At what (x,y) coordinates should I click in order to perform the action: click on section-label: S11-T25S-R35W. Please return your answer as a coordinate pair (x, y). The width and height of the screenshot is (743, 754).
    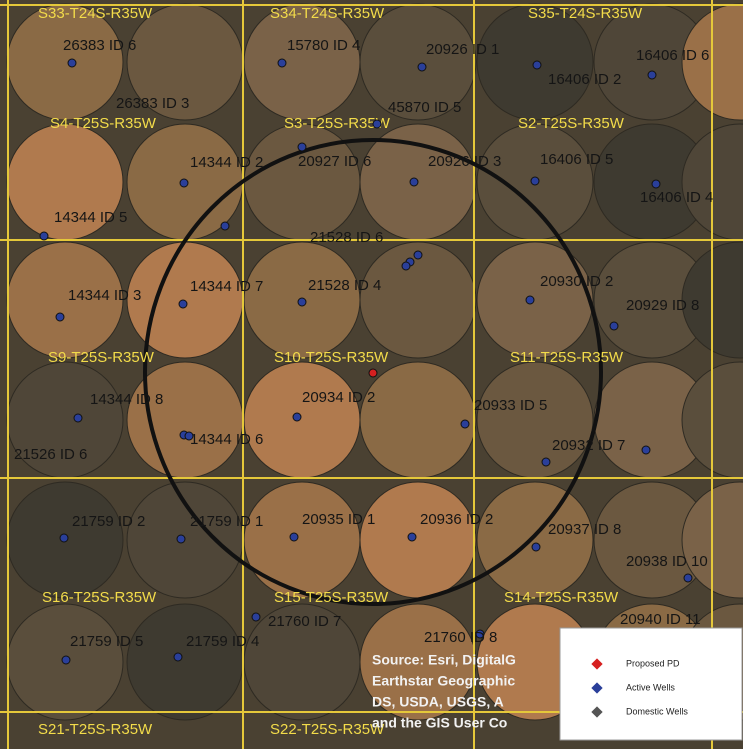
    Looking at the image, I should click on (567, 357).